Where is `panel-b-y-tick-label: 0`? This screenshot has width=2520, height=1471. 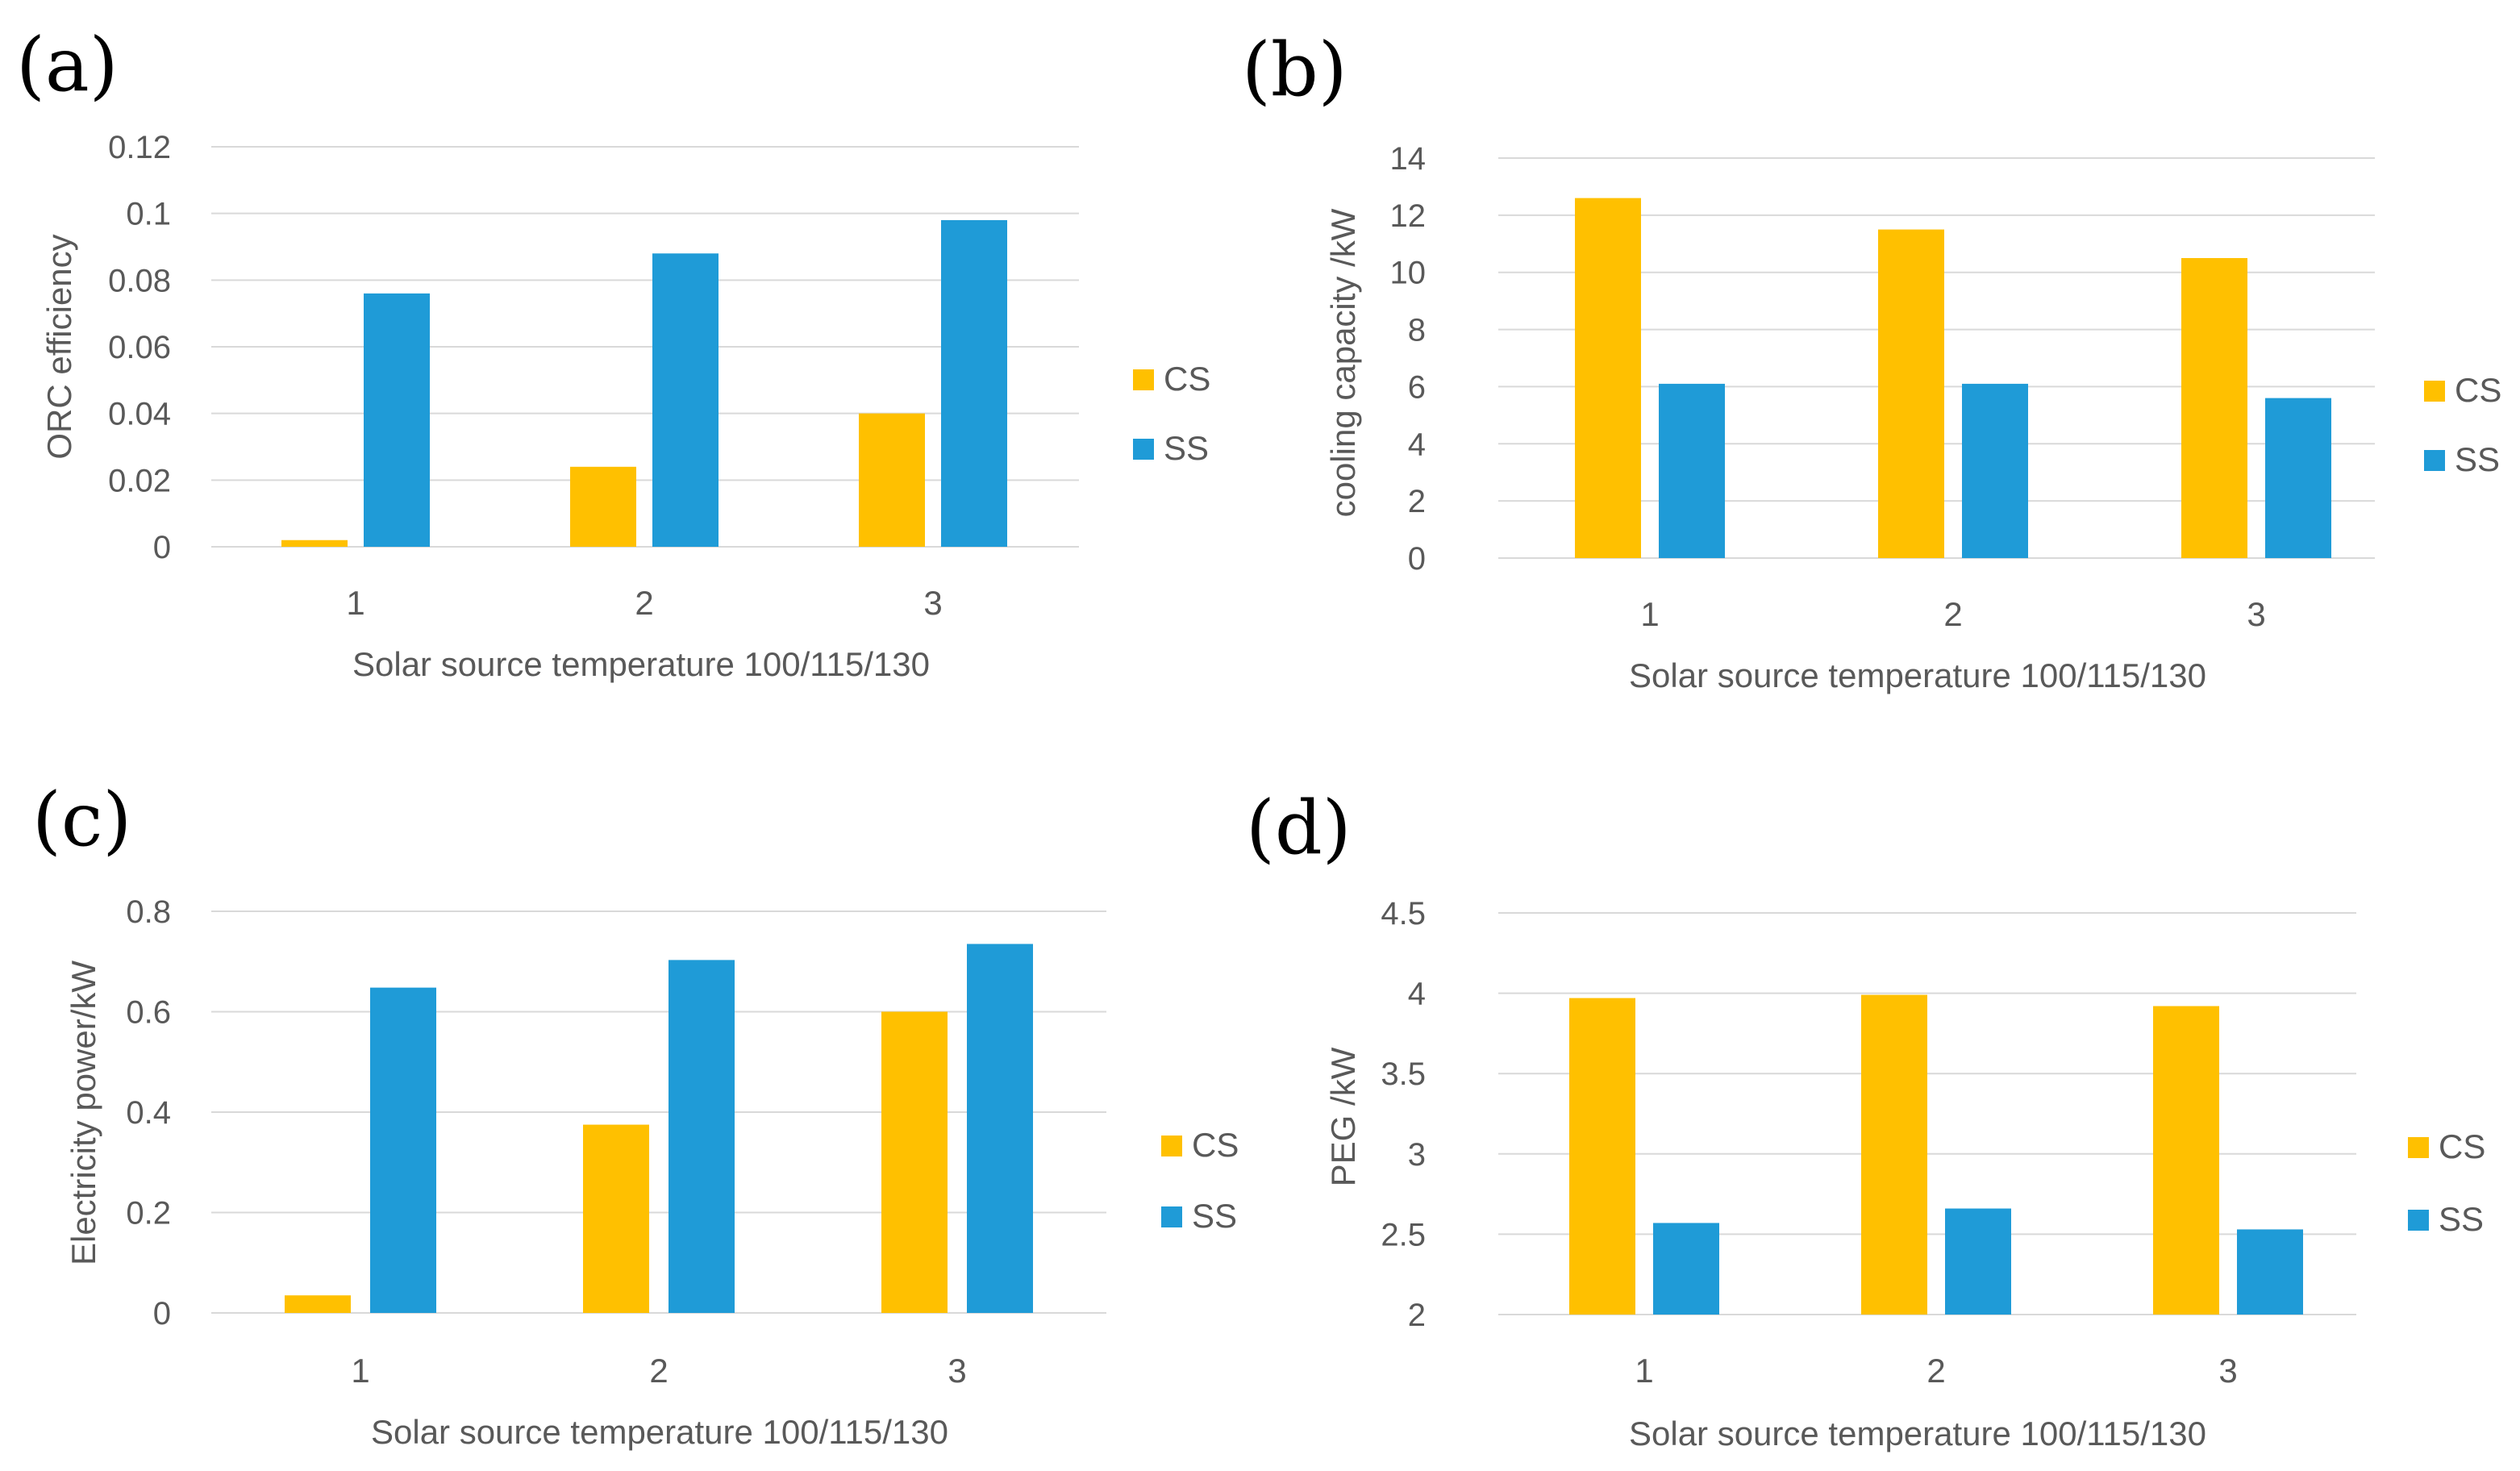
panel-b-y-tick-label: 0 is located at coordinates (1417, 559).